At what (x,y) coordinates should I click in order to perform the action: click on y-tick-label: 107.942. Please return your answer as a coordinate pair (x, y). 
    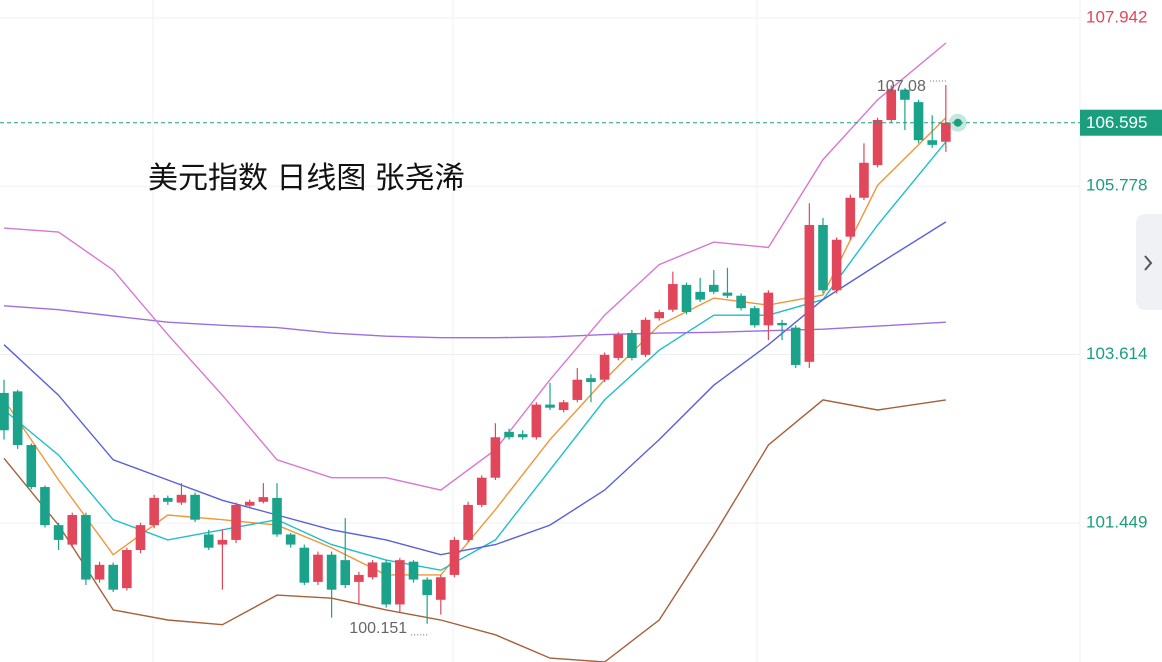
    Looking at the image, I should click on (1116, 16).